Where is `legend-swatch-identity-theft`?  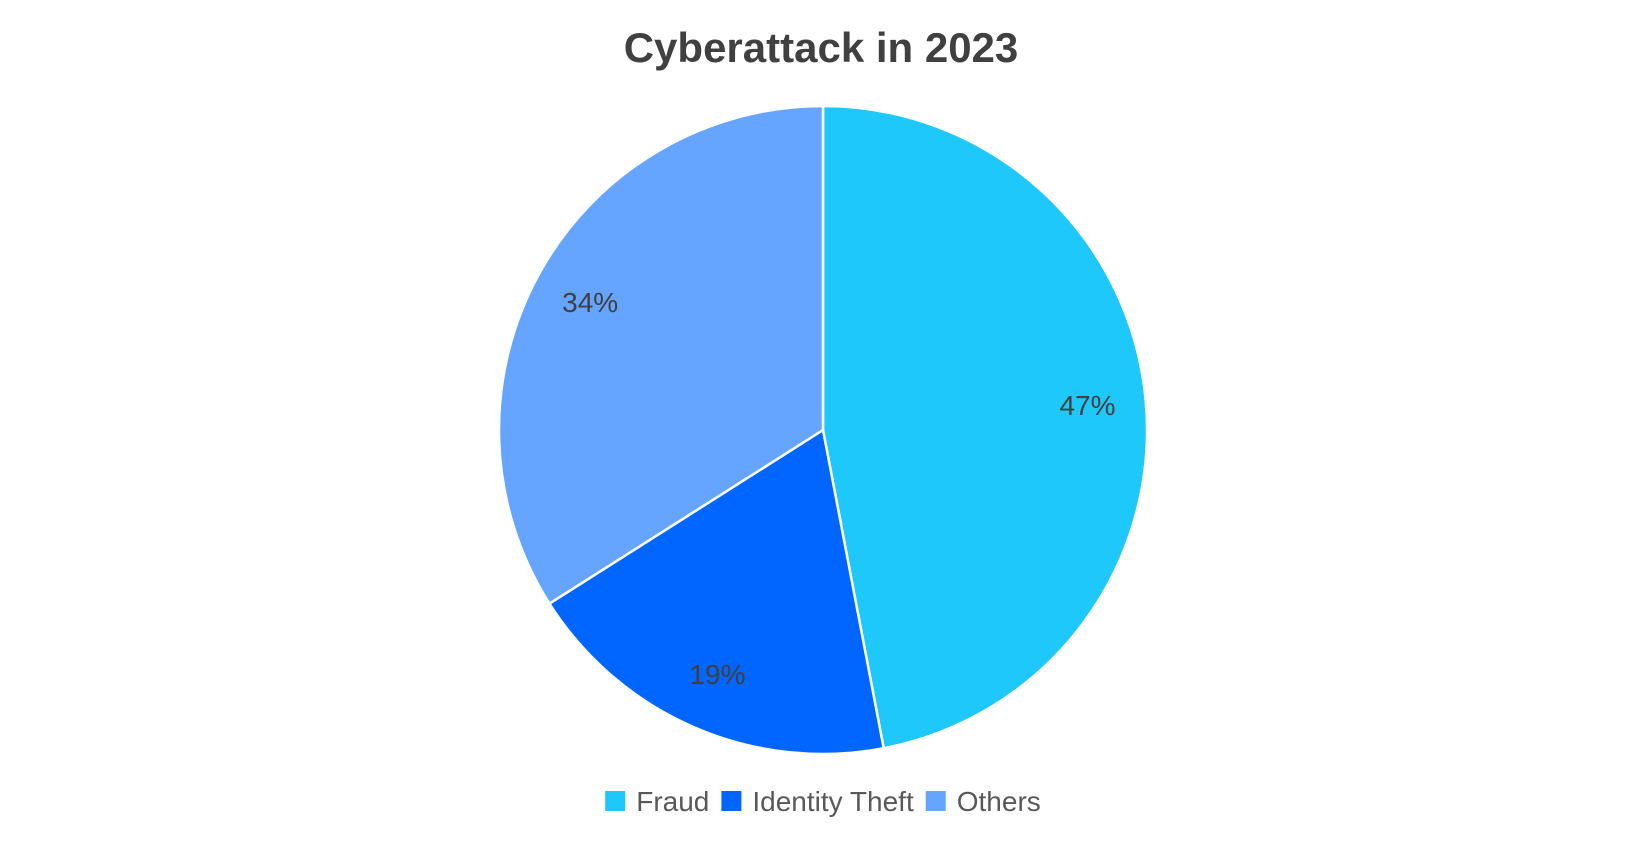 legend-swatch-identity-theft is located at coordinates (731, 801).